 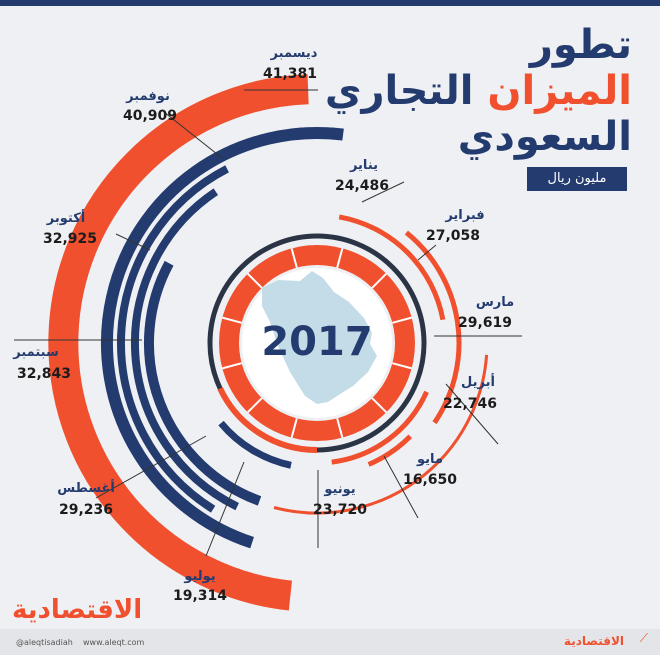 I want to click on website-link: www.aleqt.com, so click(x=114, y=642).